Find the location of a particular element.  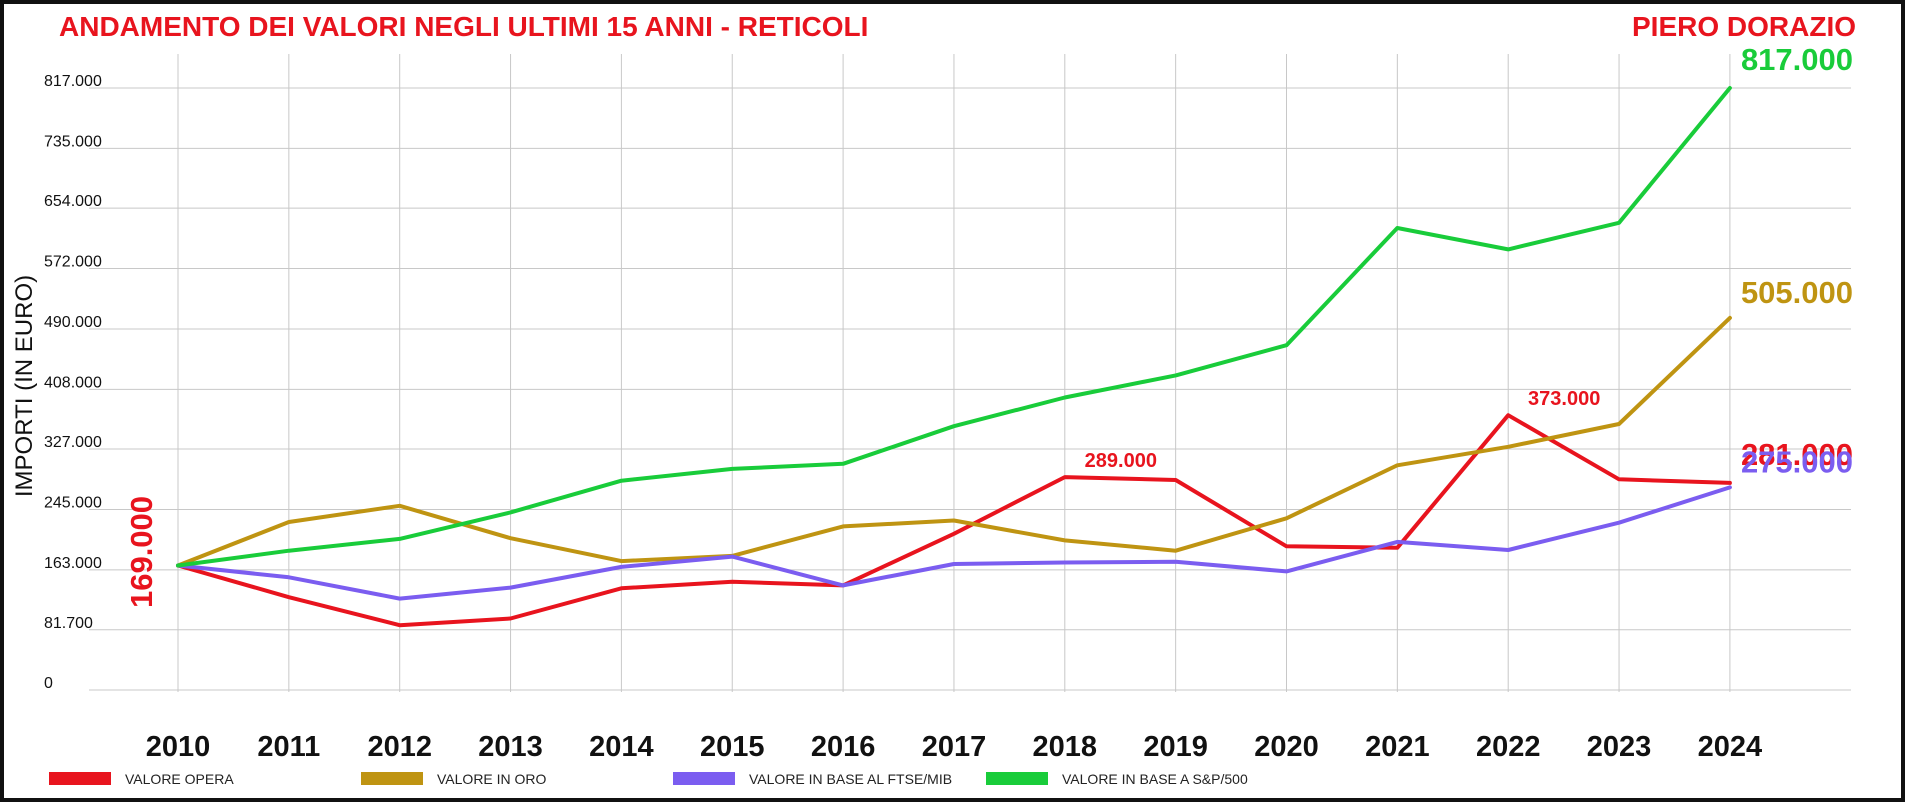

x-tick-label: 2016 is located at coordinates (843, 747).